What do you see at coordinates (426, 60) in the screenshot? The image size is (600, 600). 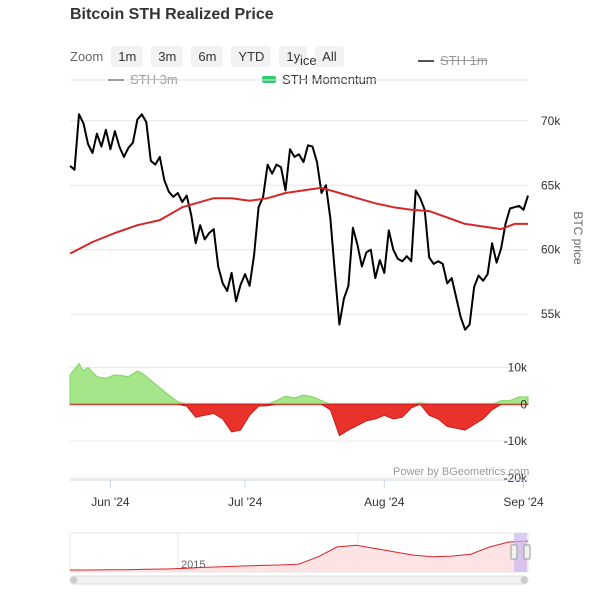 I see `legend-line-icon` at bounding box center [426, 60].